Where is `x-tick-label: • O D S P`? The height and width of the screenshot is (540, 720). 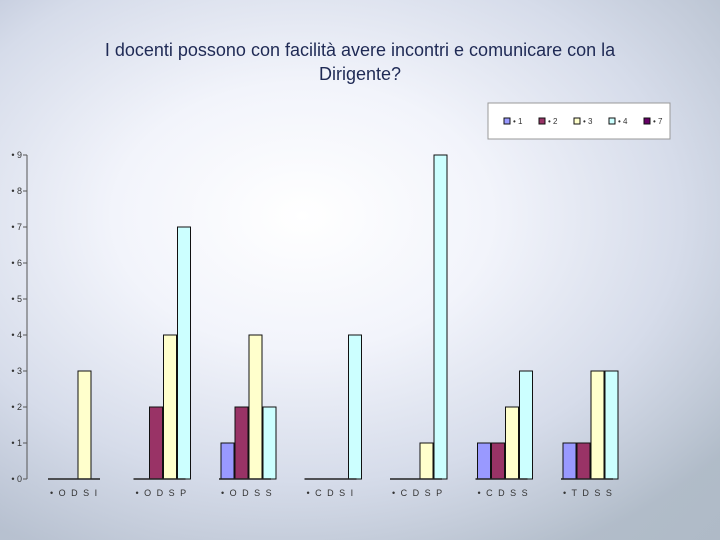
x-tick-label: • O D S P is located at coordinates (162, 493).